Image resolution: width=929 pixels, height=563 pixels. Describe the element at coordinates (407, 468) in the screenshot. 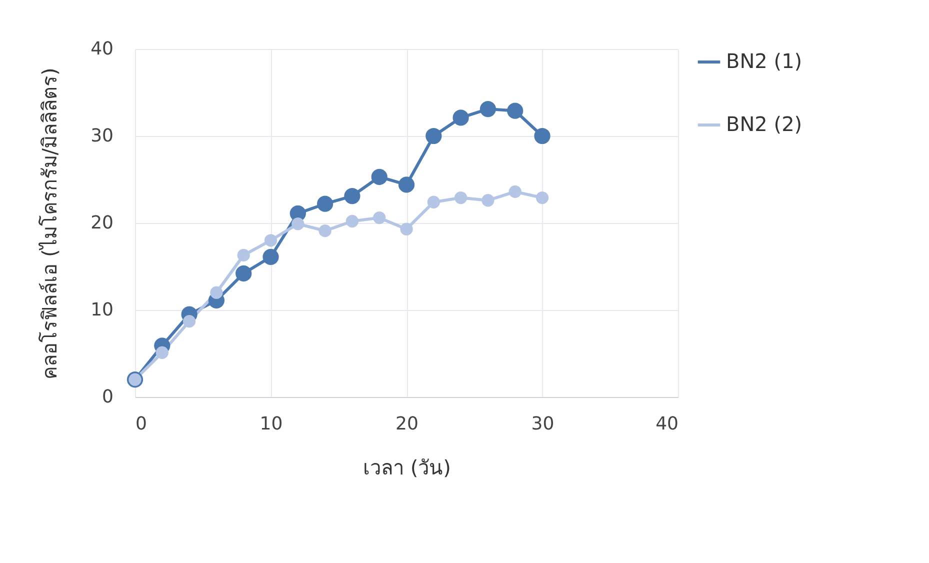

I see `x-axis-title: เวลา (วัน)` at that location.